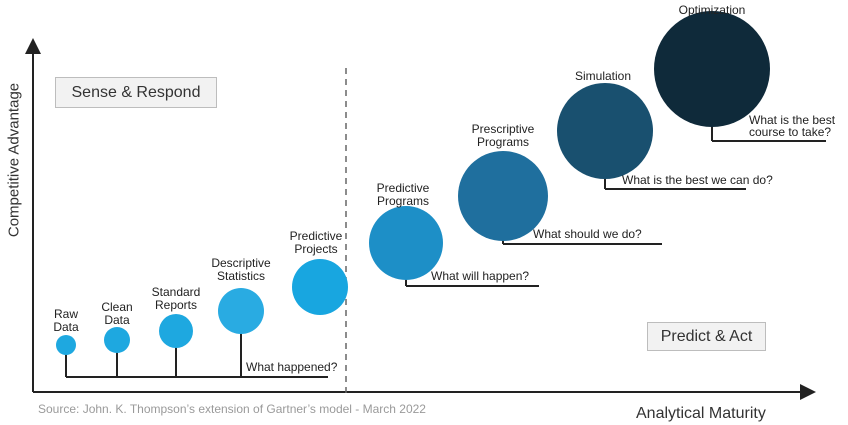 The image size is (848, 425). I want to click on stage-title: Reports, so click(176, 305).